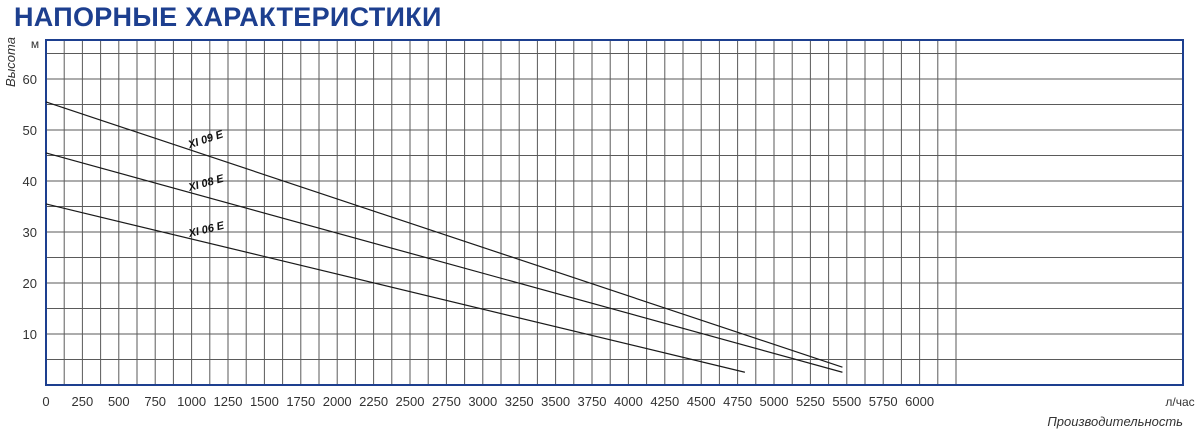  Describe the element at coordinates (30, 334) in the screenshot. I see `y-tick-label: 10` at that location.